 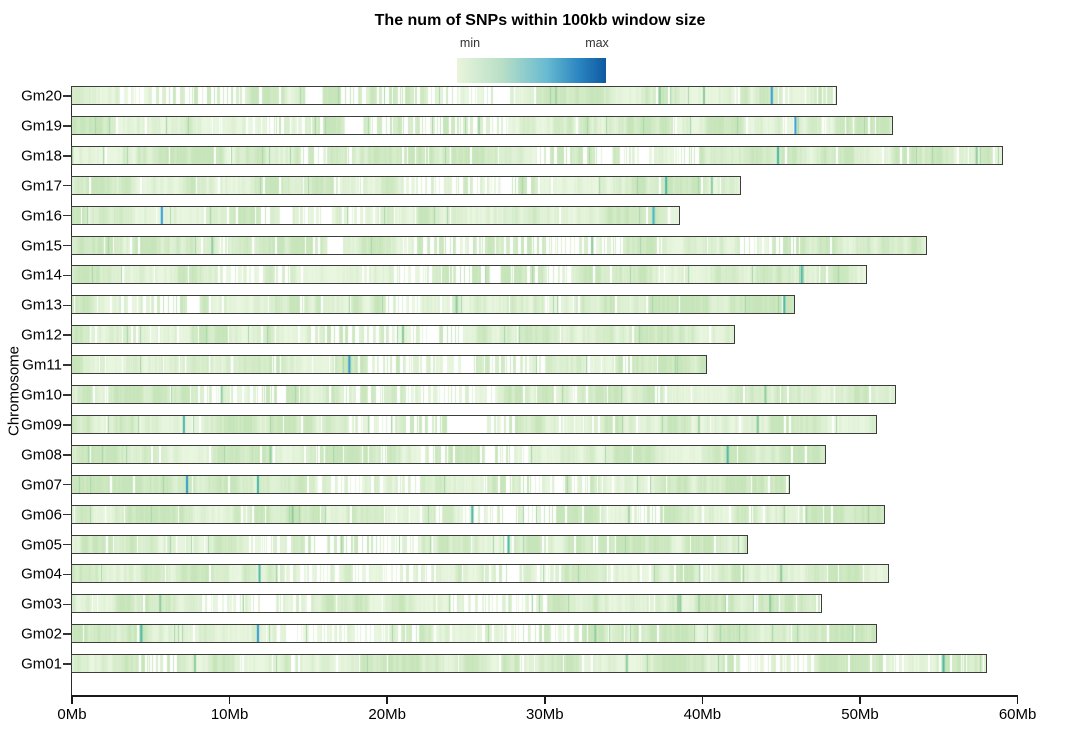 What do you see at coordinates (1017, 714) in the screenshot?
I see `x-tick-label-60mb: 60Mb` at bounding box center [1017, 714].